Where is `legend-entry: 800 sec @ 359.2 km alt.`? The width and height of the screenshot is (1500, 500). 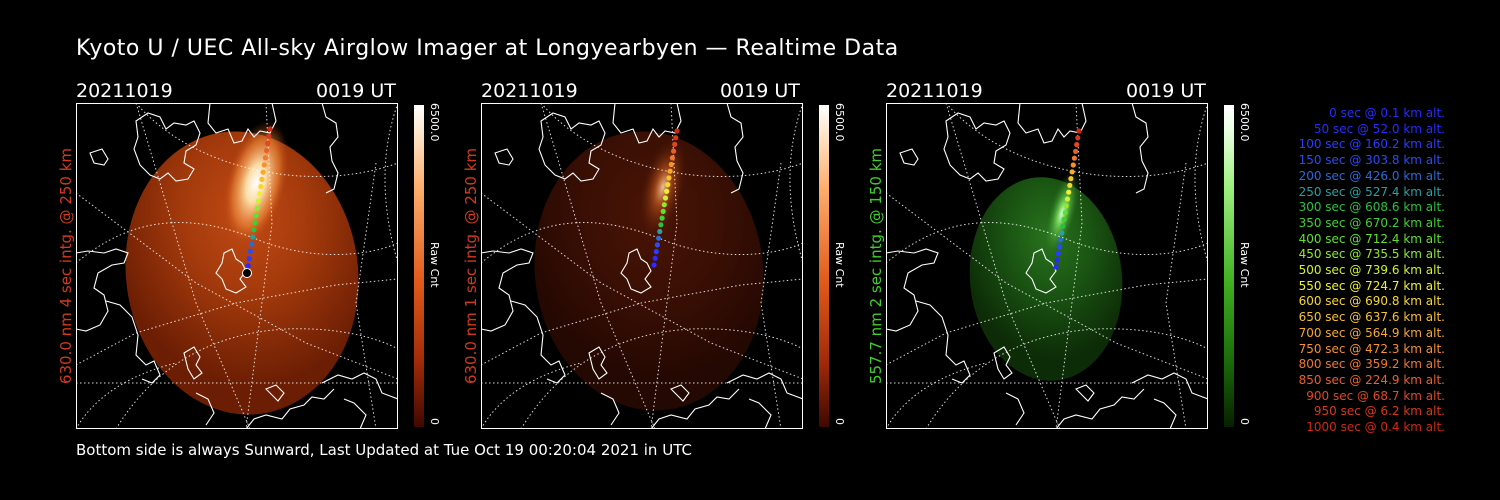 legend-entry: 800 sec @ 359.2 km alt. is located at coordinates (1371, 364).